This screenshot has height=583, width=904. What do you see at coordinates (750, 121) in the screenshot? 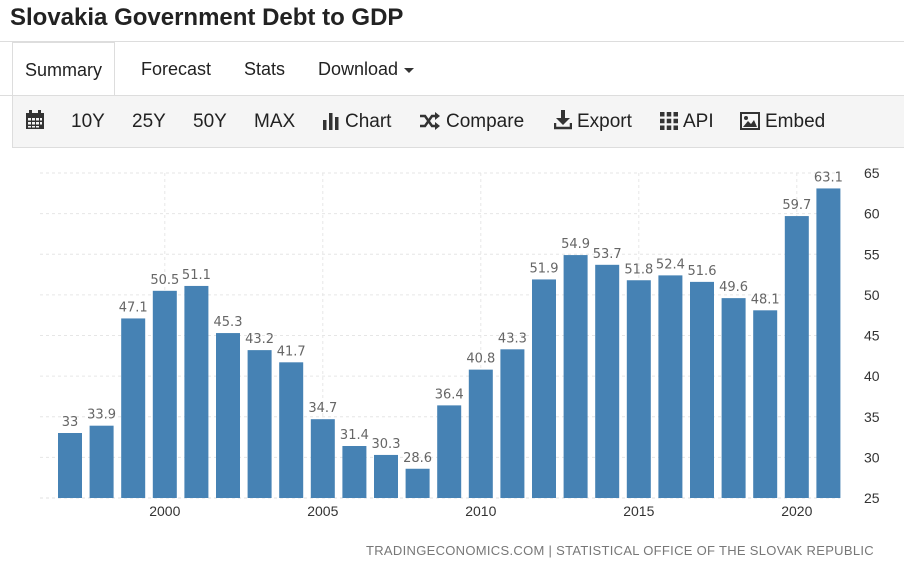
I see `image-icon` at bounding box center [750, 121].